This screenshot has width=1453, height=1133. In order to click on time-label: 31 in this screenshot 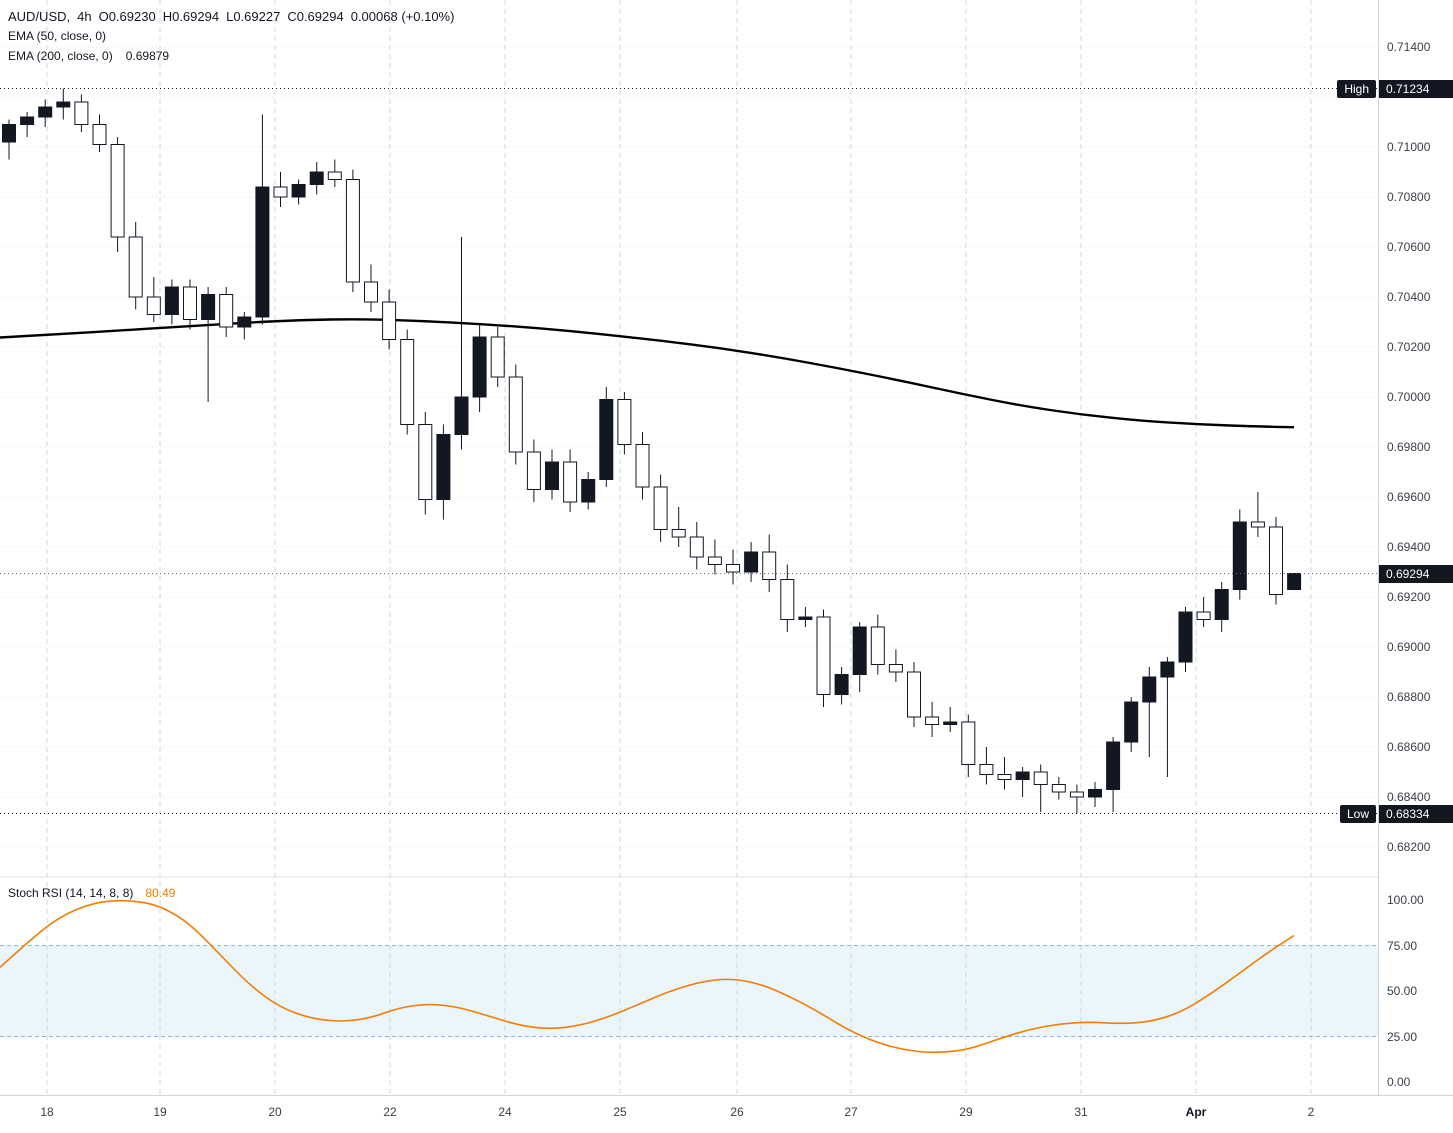, I will do `click(1081, 1112)`.